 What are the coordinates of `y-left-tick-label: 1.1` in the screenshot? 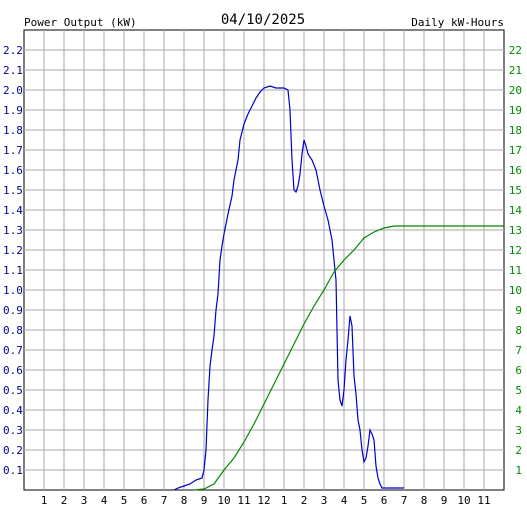 It's located at (13, 270).